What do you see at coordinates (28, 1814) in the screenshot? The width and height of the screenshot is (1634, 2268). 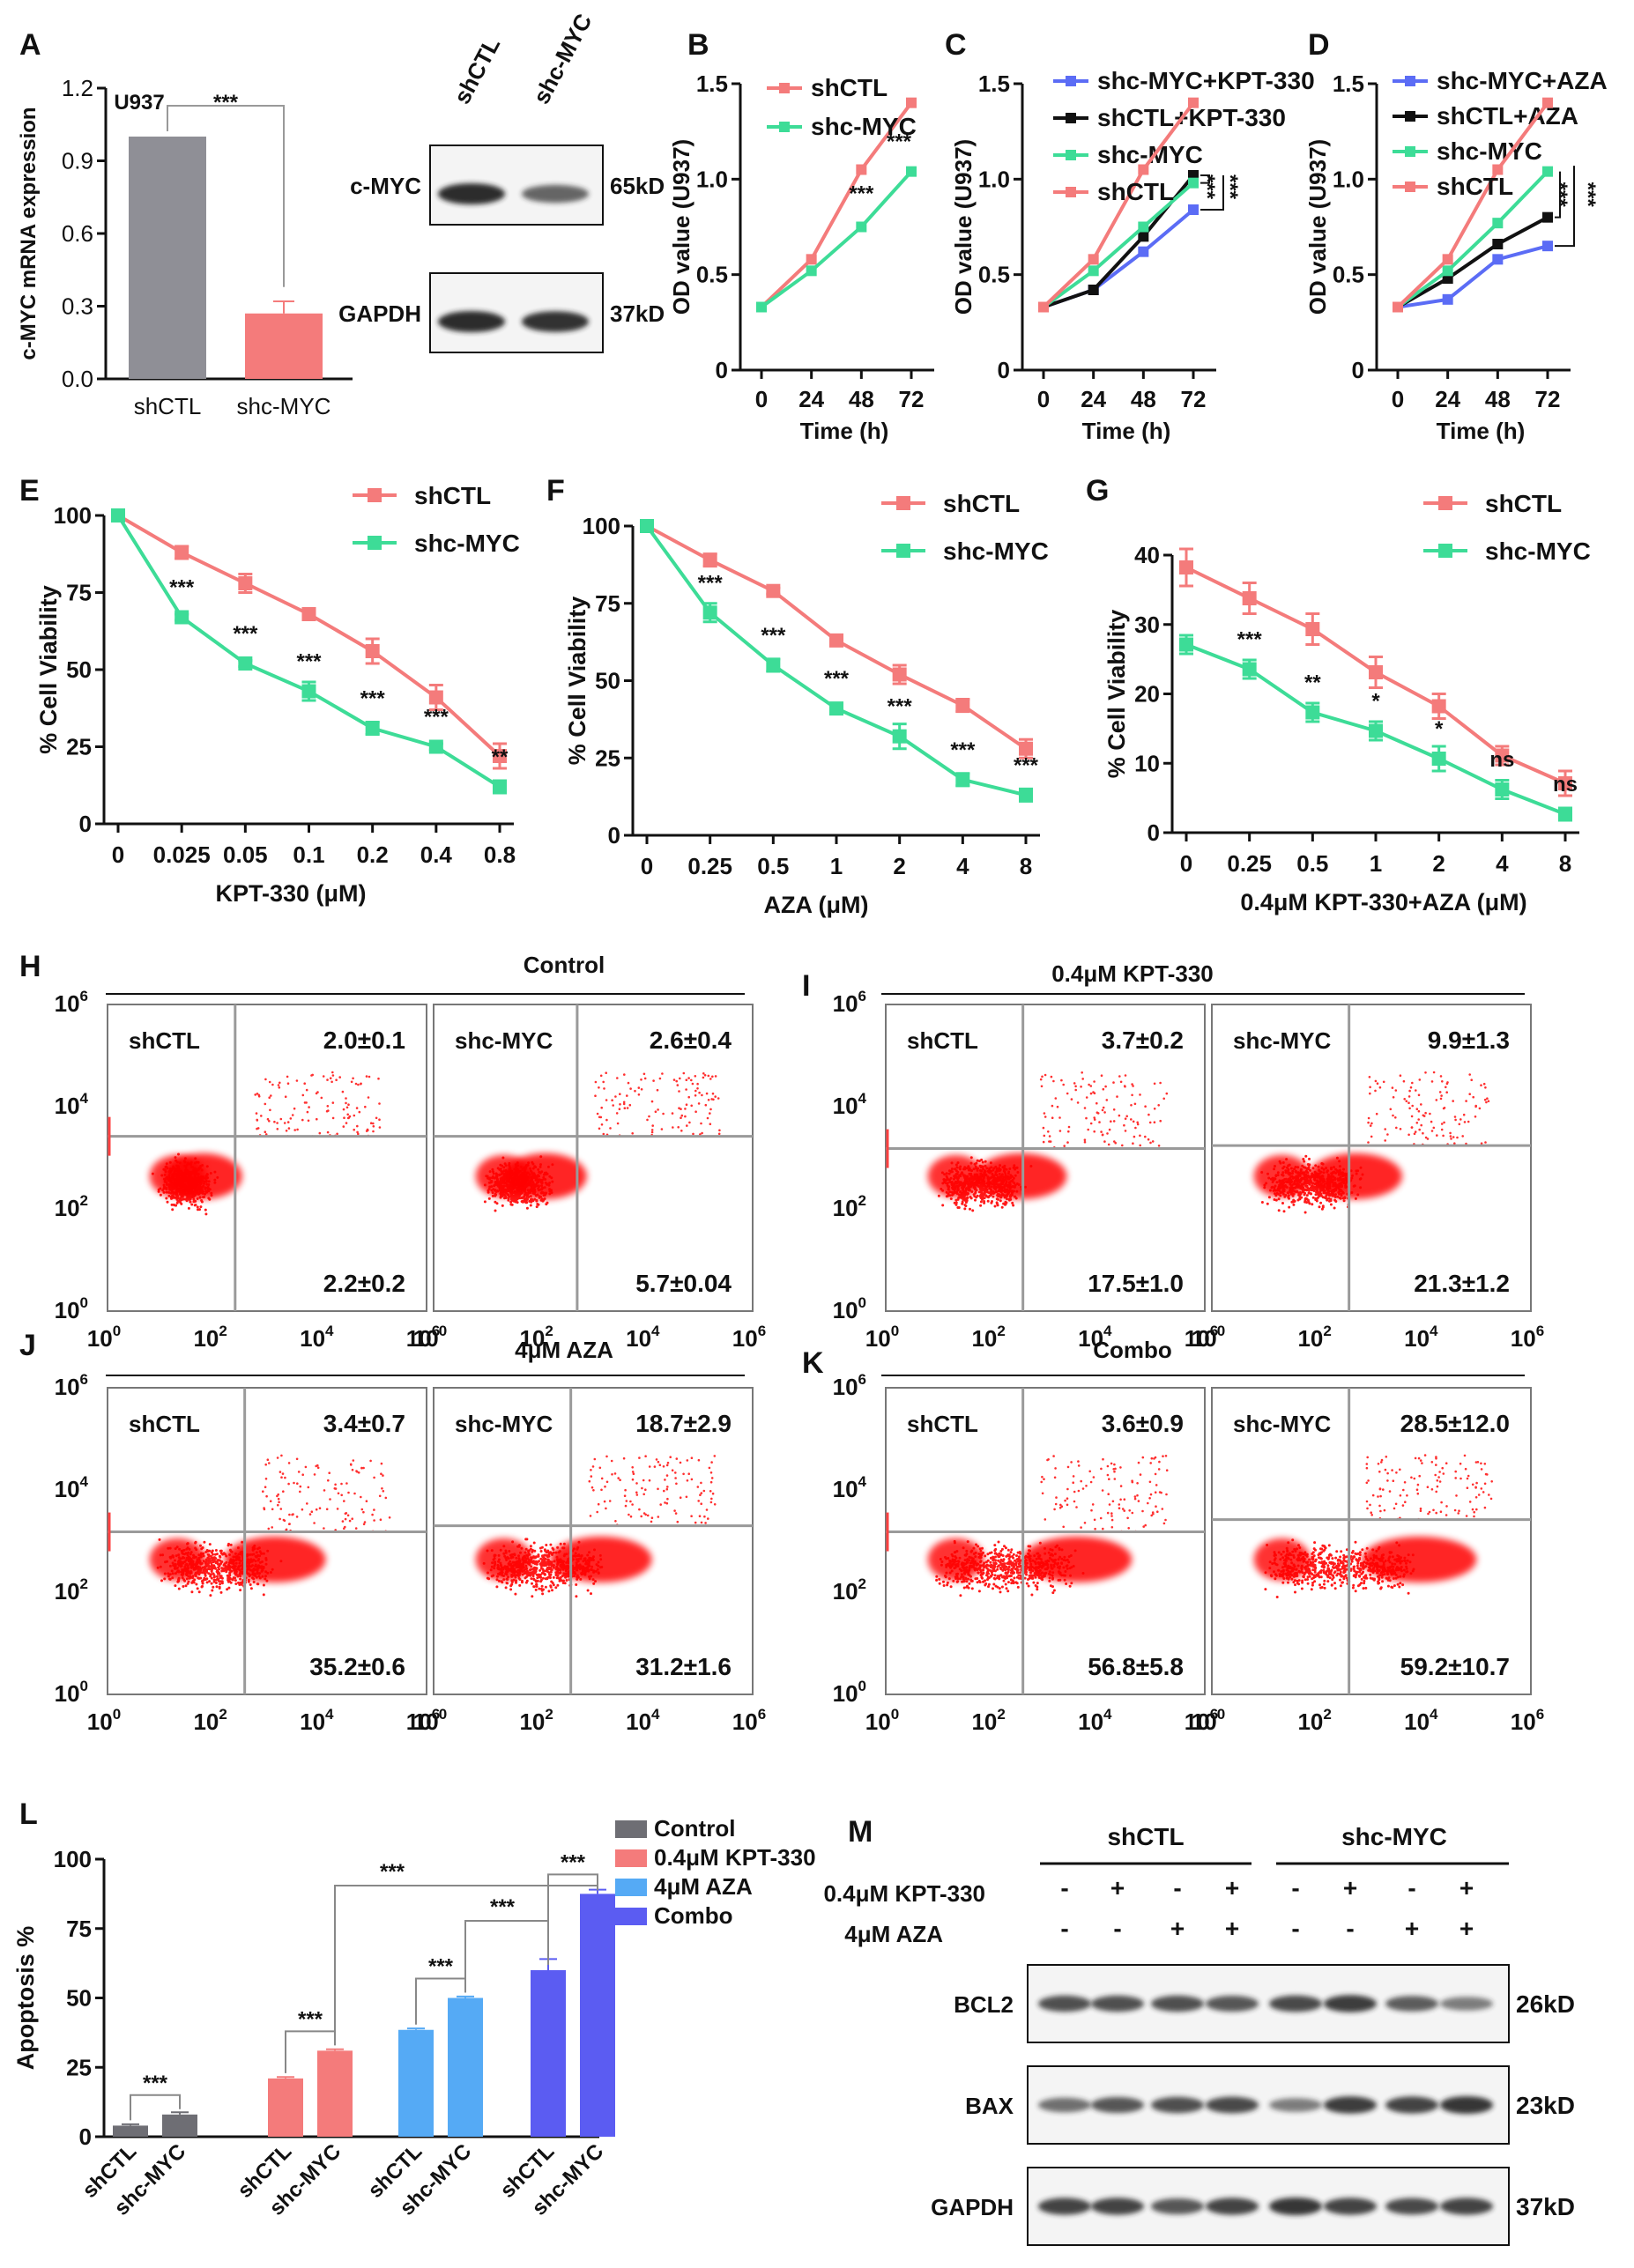 I see `panel-letter-l: L` at bounding box center [28, 1814].